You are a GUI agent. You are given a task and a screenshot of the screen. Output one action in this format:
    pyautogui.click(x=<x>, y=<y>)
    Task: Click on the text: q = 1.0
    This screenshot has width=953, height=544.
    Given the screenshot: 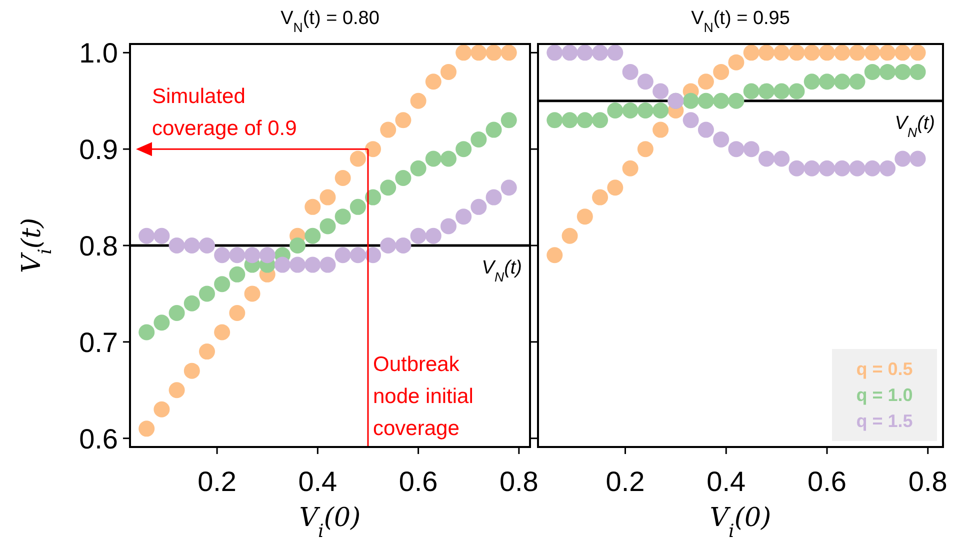 What is the action you would take?
    pyautogui.click(x=884, y=395)
    